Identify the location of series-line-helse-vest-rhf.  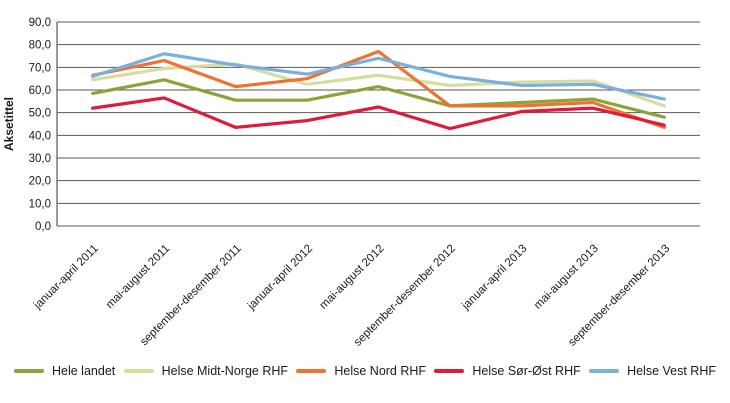
(378, 76).